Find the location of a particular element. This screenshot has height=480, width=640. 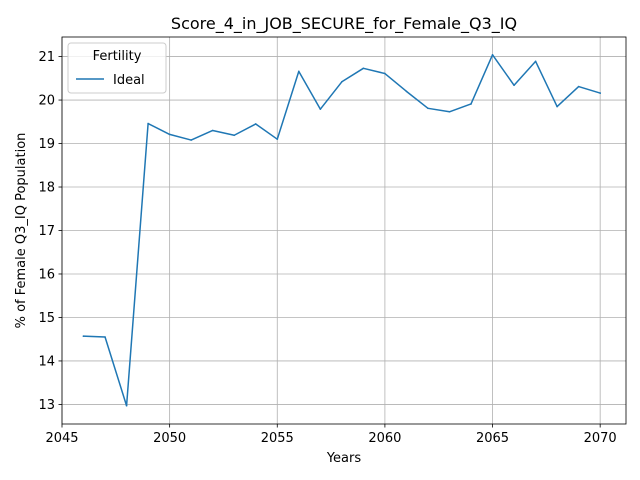

legend-title: Fertility is located at coordinates (117, 56).